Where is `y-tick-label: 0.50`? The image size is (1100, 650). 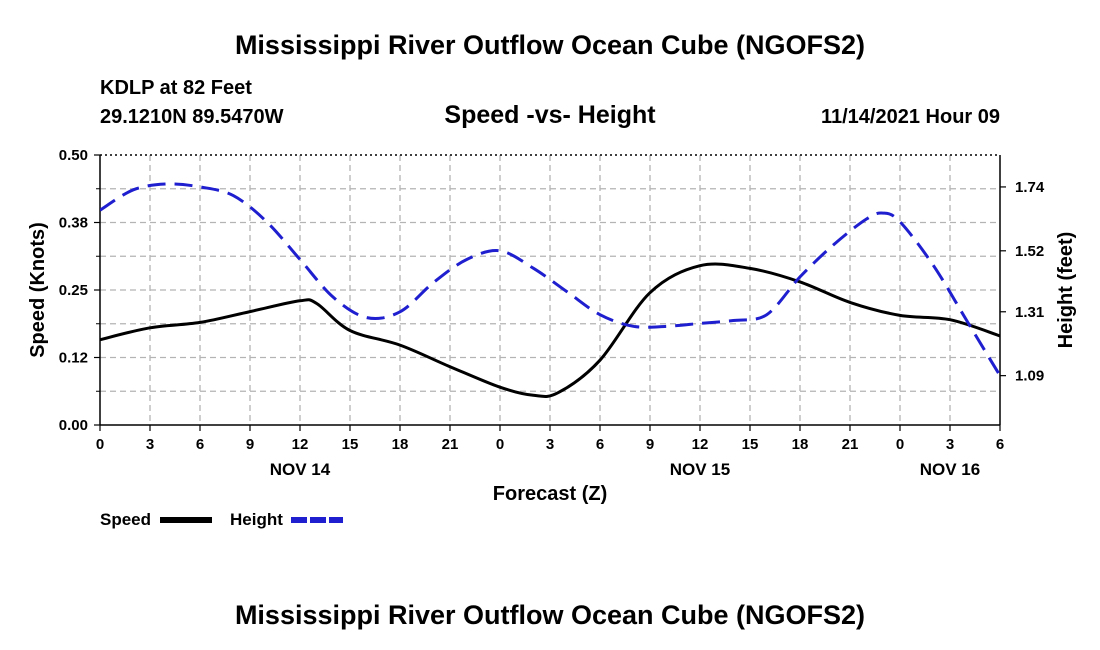 y-tick-label: 0.50 is located at coordinates (73, 155).